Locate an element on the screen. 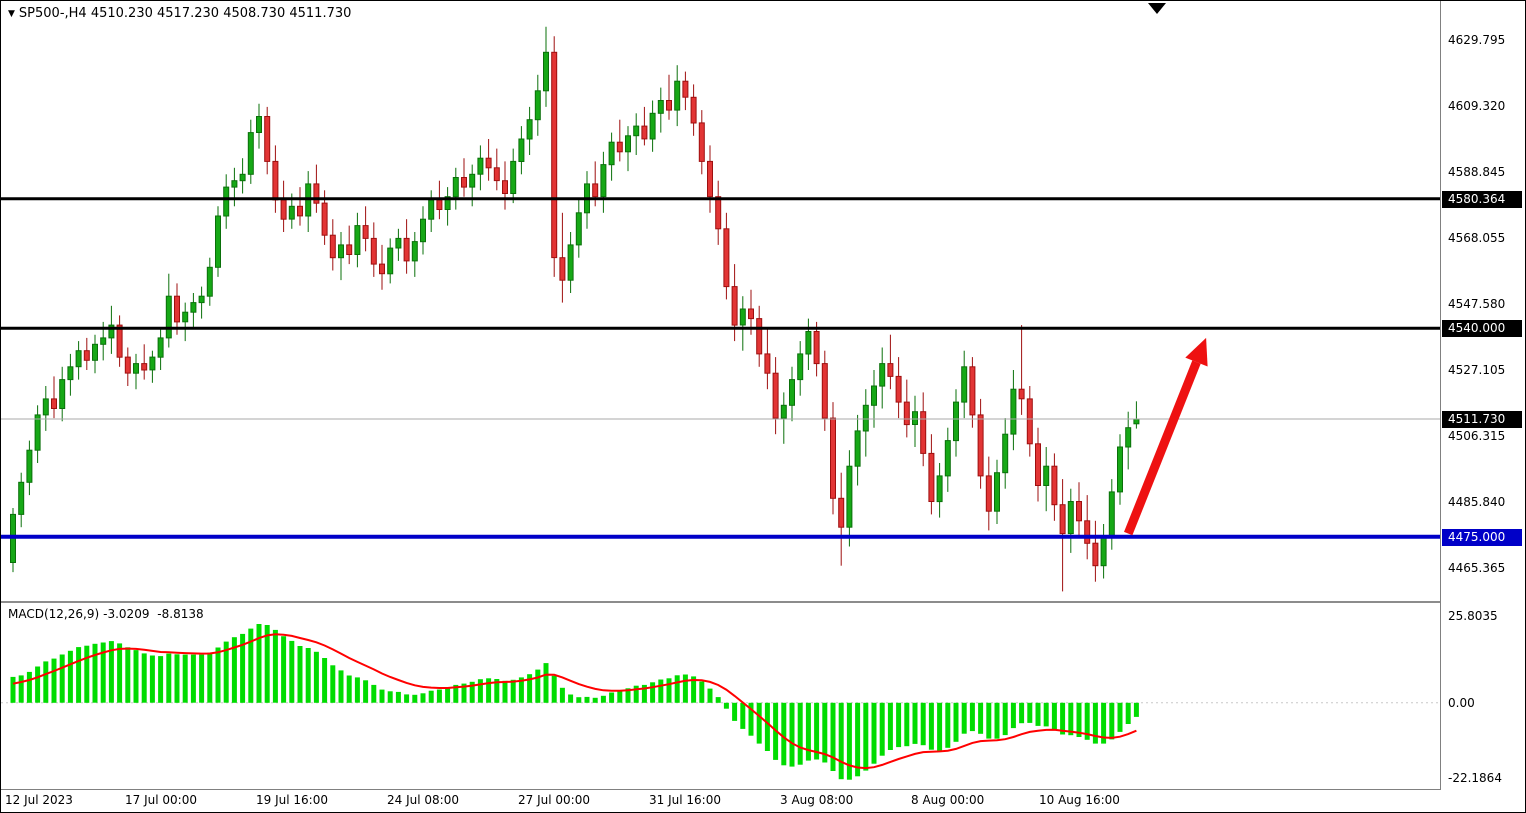 This screenshot has height=813, width=1526. time-axis-label: 10 Aug 16:00 is located at coordinates (1079, 800).